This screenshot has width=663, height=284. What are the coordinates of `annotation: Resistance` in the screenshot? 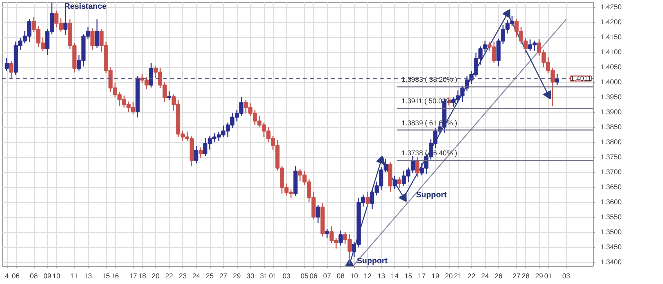 It's located at (86, 6).